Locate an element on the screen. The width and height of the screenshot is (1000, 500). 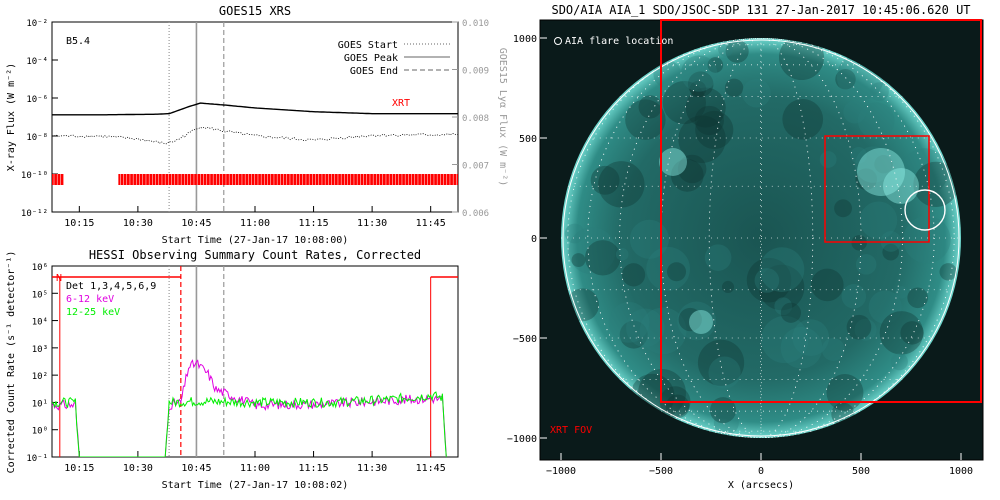
goes-x-tick-label: 11:45 is located at coordinates (431, 223).